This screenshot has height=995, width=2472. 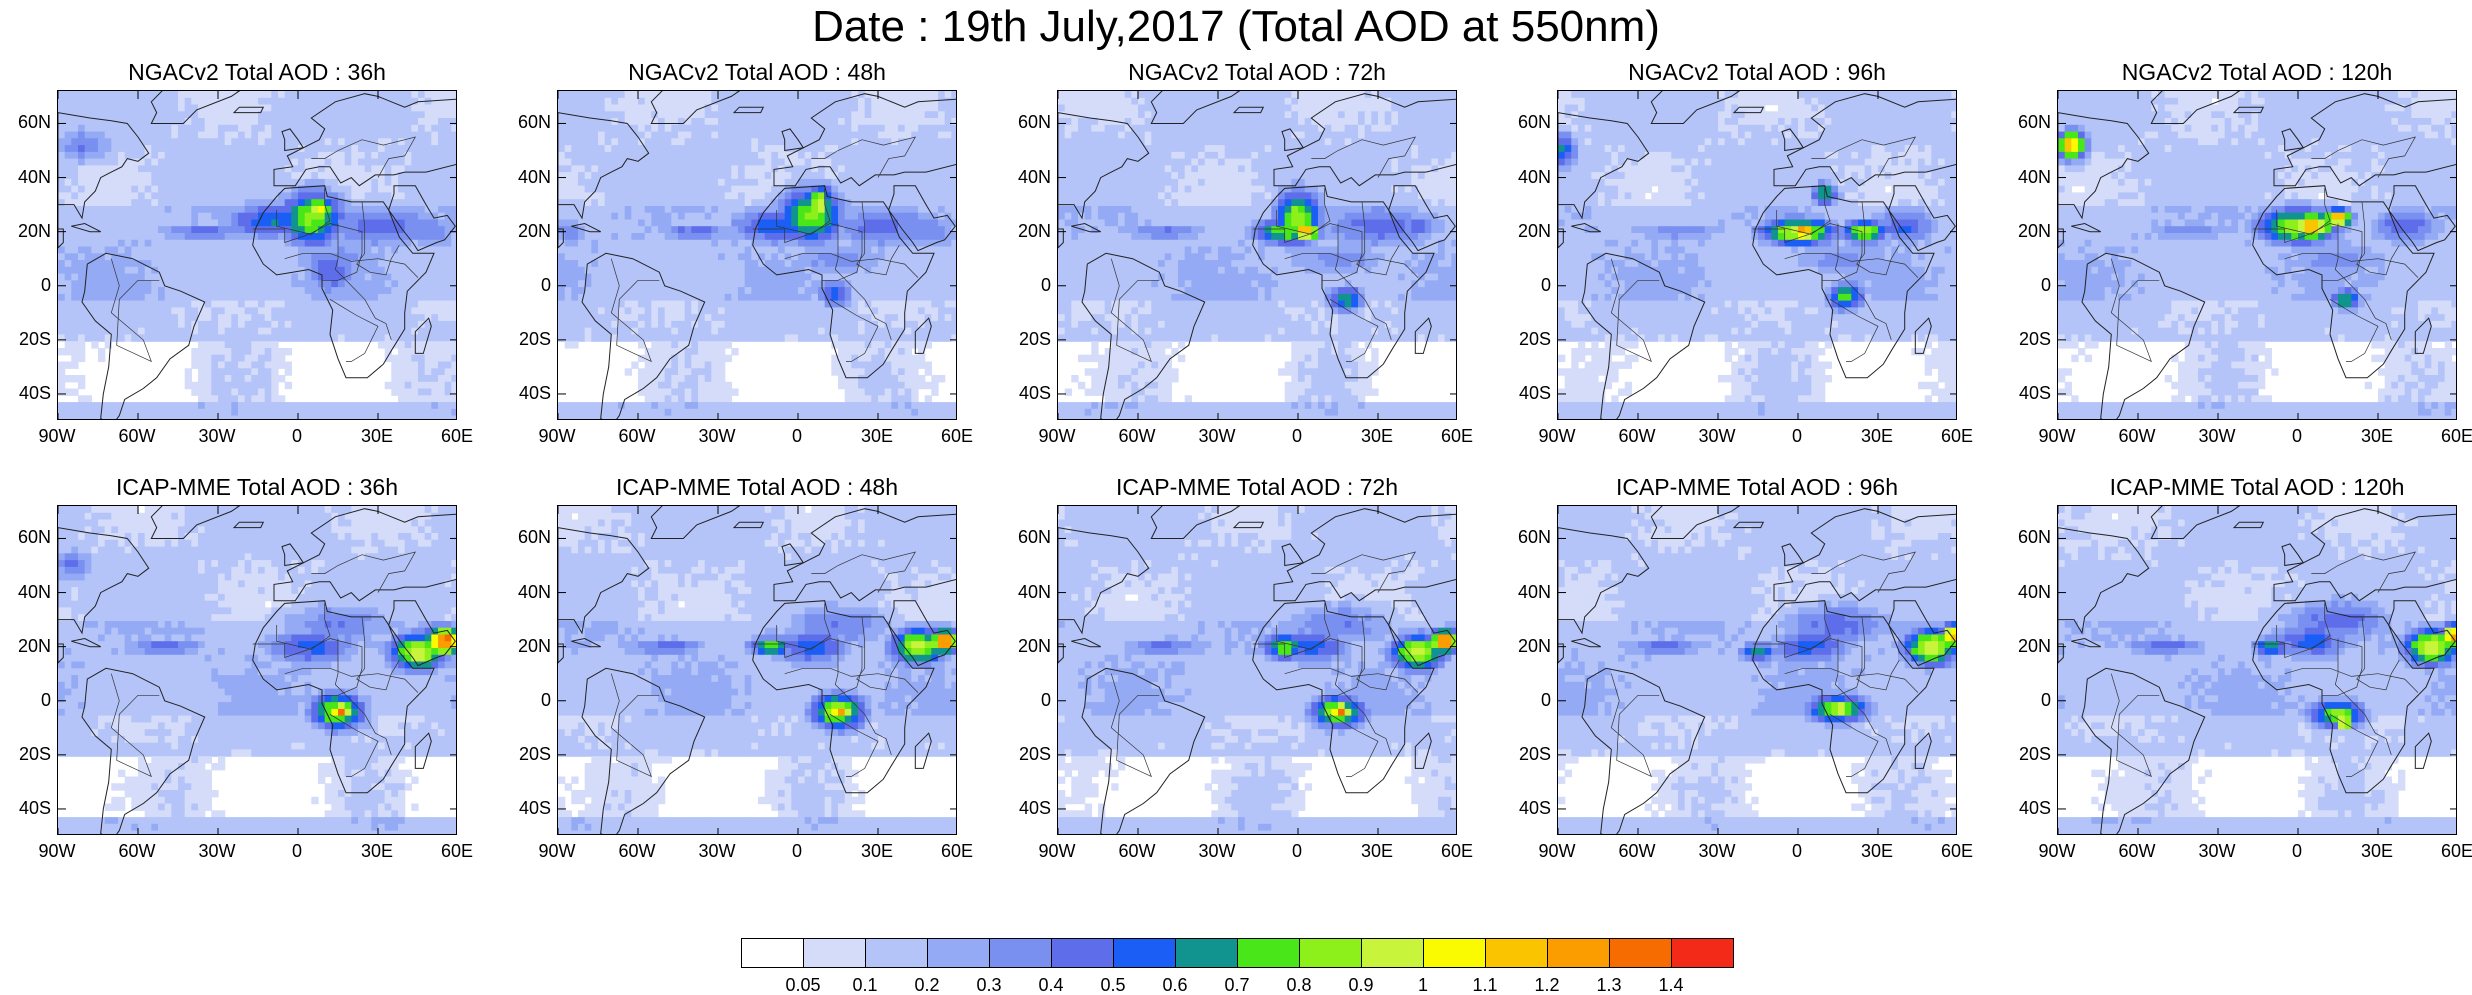 I want to click on colorbar-label: 0.9, so click(x=1361, y=985).